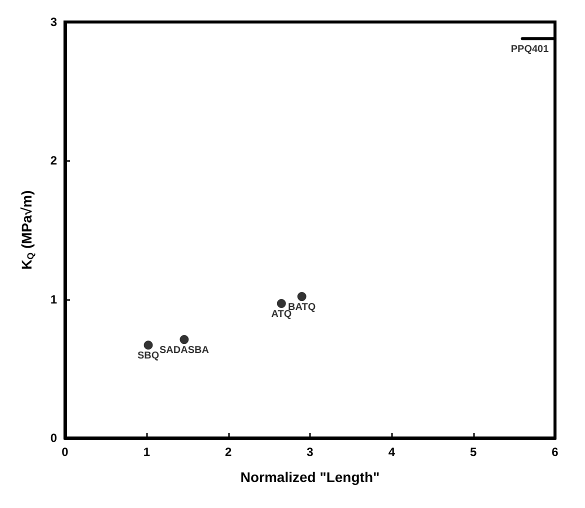 The height and width of the screenshot is (508, 585). Describe the element at coordinates (555, 452) in the screenshot. I see `x-tick-label: 6` at that location.